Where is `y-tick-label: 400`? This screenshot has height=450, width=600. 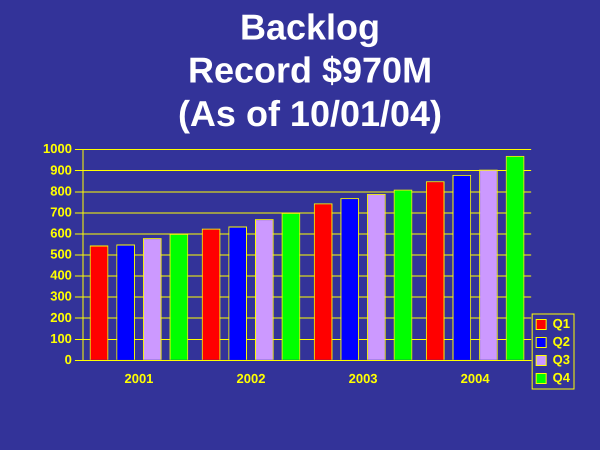
y-tick-label: 400 is located at coordinates (61, 275).